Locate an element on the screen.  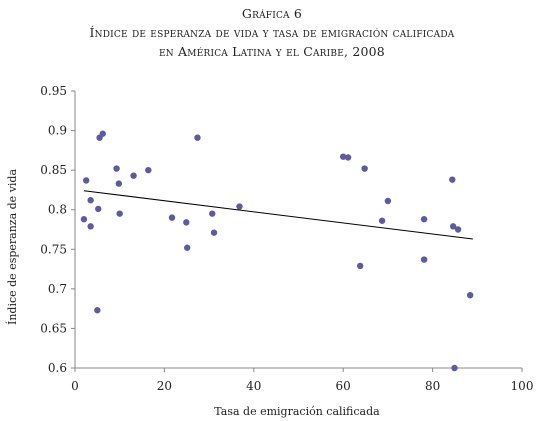
chart-title-line-2: en América Latina y el Caribe, 2008 is located at coordinates (272, 51).